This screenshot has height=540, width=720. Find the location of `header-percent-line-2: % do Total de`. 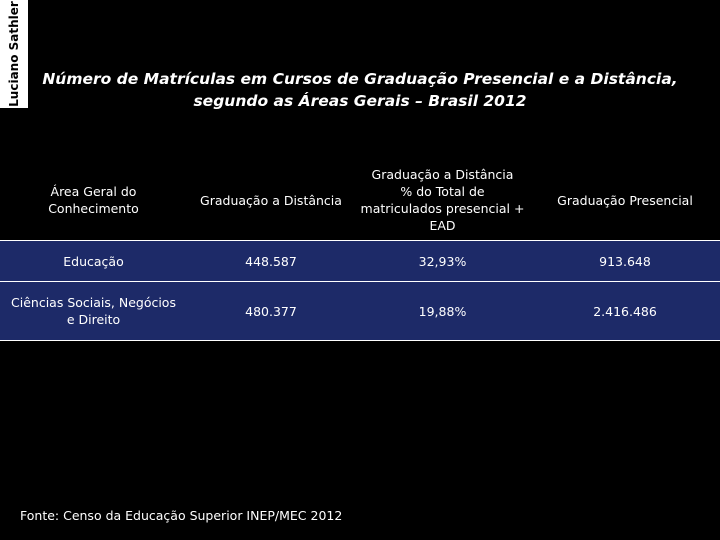

header-percent-line-2: % do Total de is located at coordinates (442, 191).